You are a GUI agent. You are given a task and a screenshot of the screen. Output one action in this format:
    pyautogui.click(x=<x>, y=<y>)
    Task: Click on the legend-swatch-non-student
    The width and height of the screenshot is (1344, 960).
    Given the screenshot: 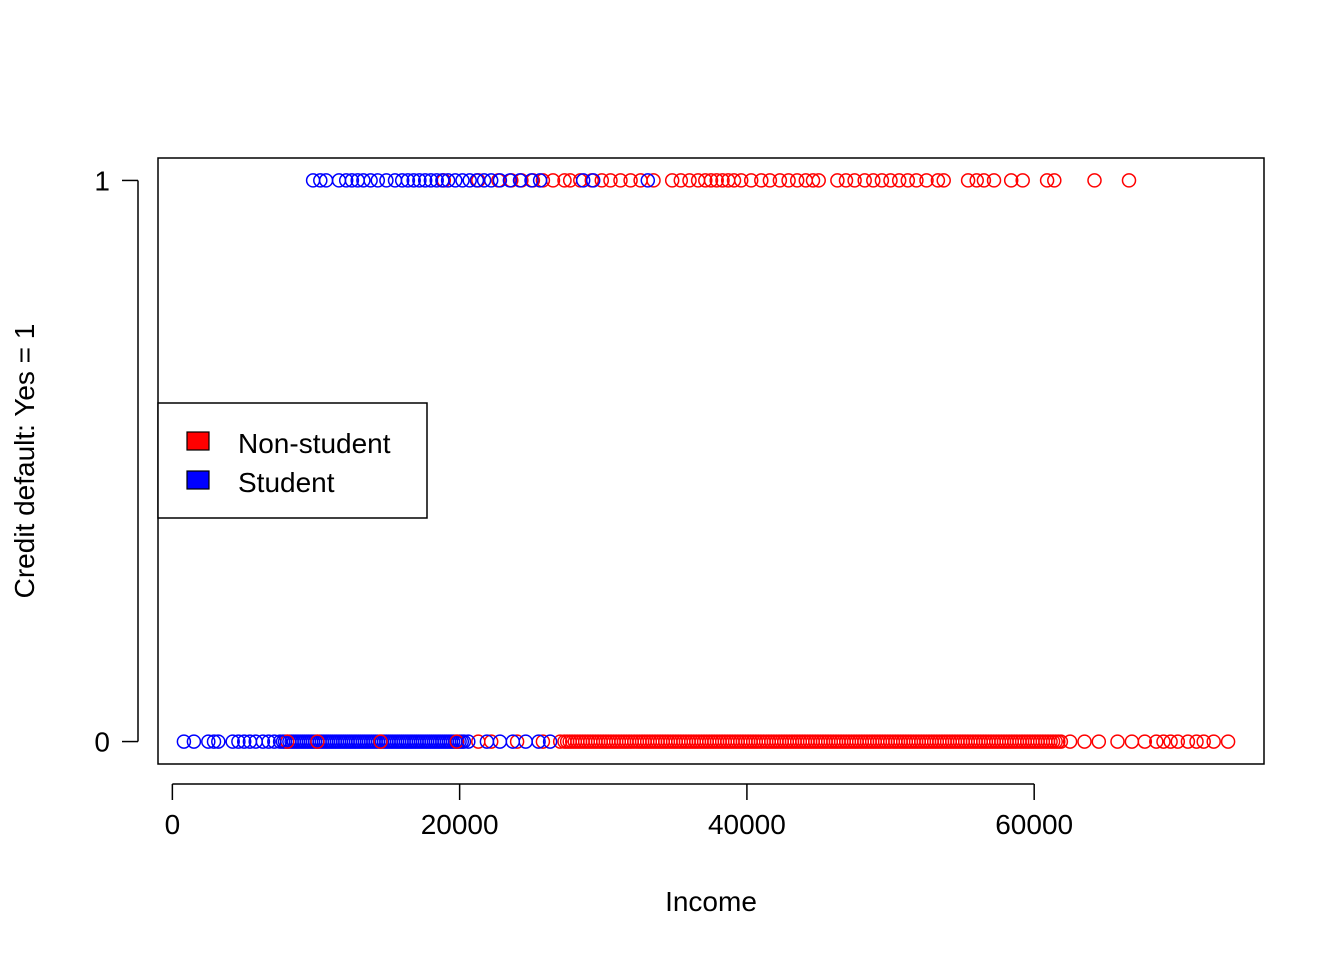 What is the action you would take?
    pyautogui.click(x=198, y=441)
    